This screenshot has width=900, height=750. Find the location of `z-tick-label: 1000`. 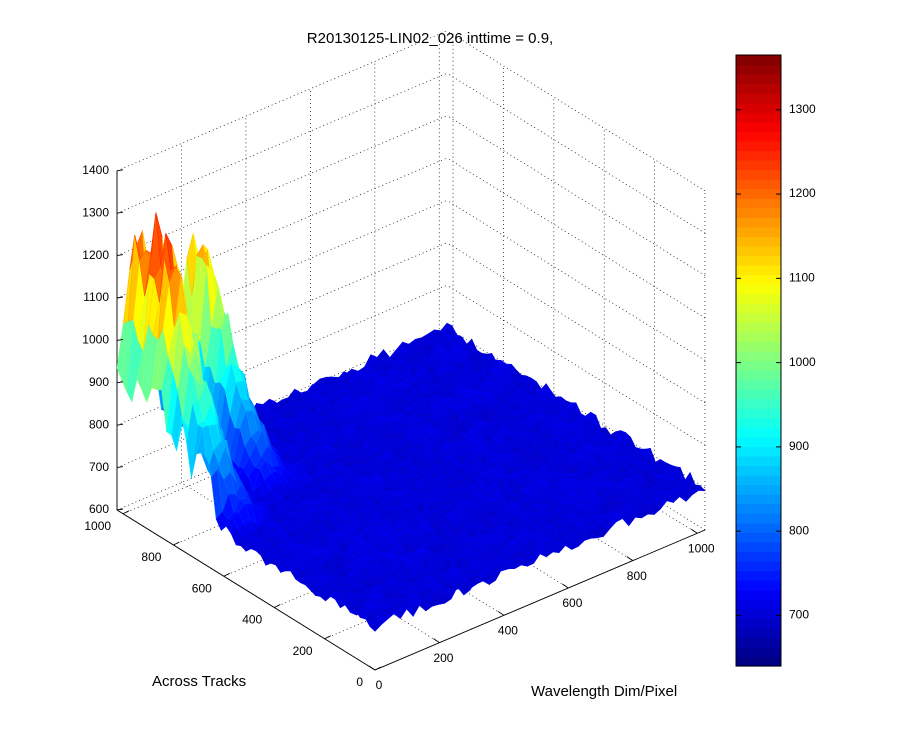

z-tick-label: 1000 is located at coordinates (95, 340).